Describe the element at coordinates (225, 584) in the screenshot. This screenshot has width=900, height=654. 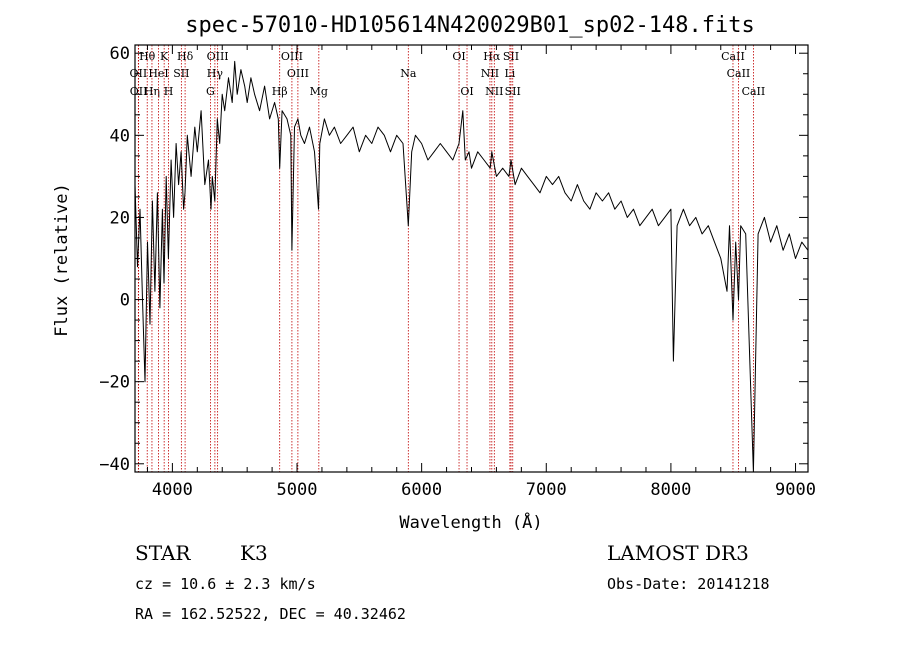
I see `redshift-cz: cz = 10.6 ± 2.3 km/s` at that location.